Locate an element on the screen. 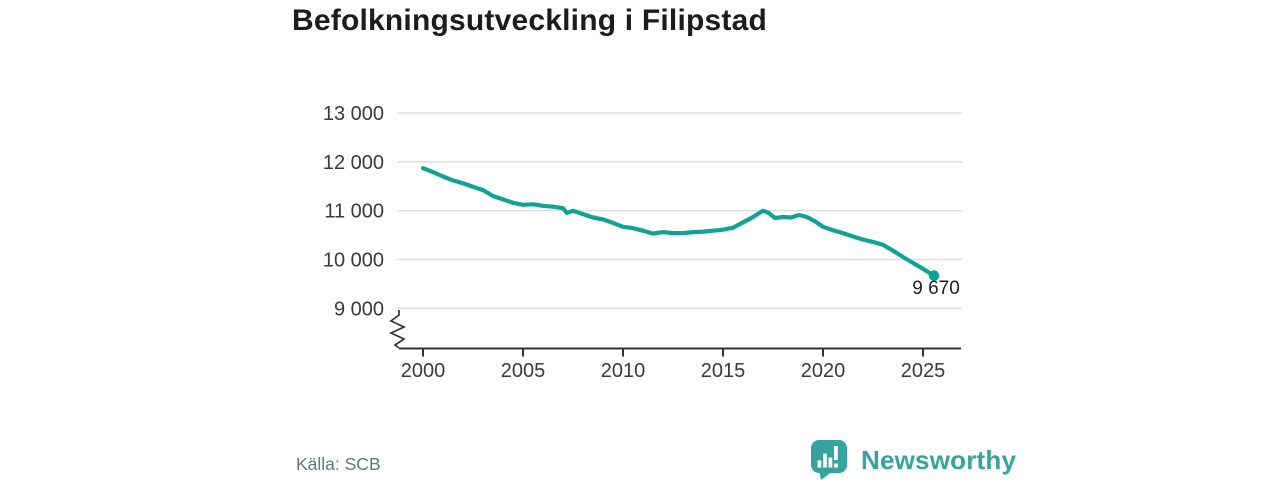 Image resolution: width=1280 pixels, height=481 pixels. newsworthy-bar-chart-bubble-icon is located at coordinates (829, 460).